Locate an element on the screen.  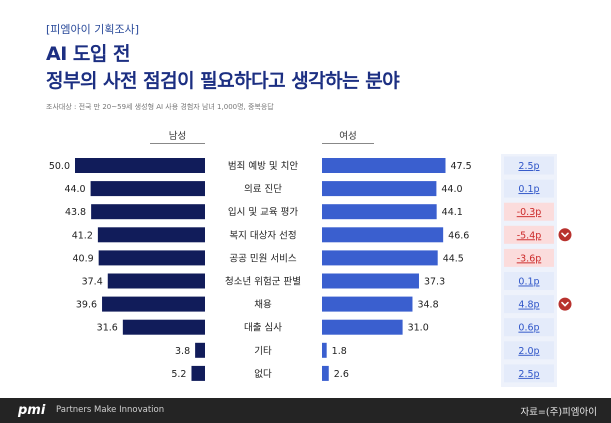
difference-value-label: 4.8p is located at coordinates (528, 305).